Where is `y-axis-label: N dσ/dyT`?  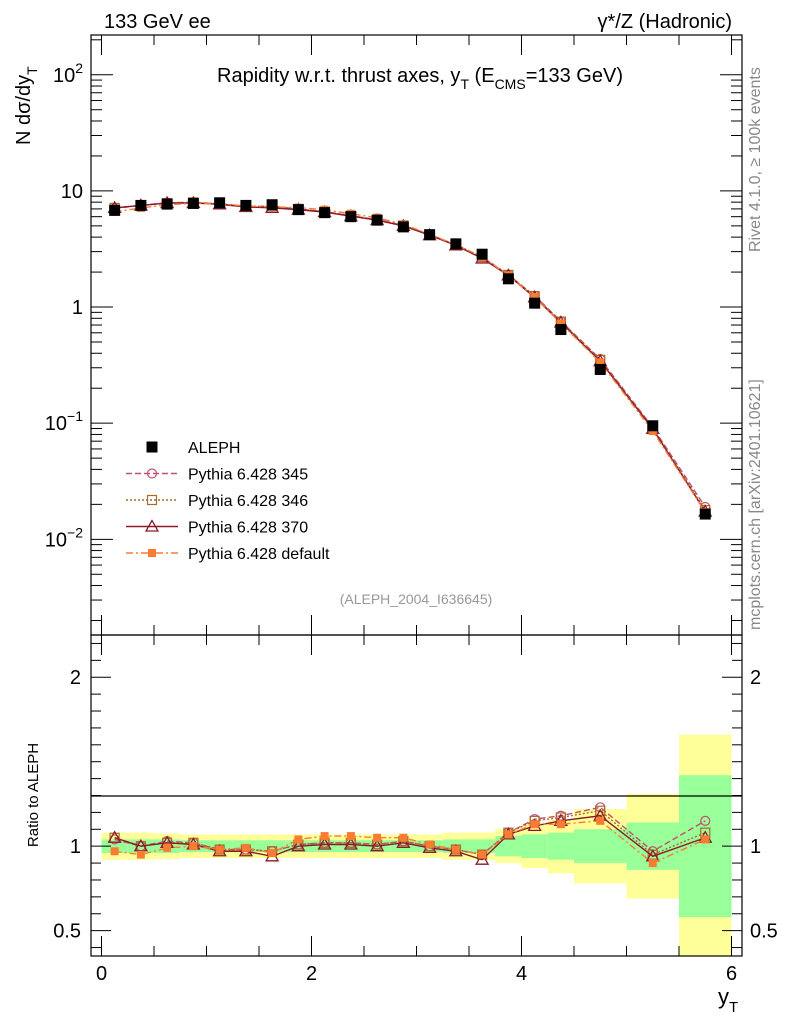 y-axis-label: N dσ/dyT is located at coordinates (26, 105).